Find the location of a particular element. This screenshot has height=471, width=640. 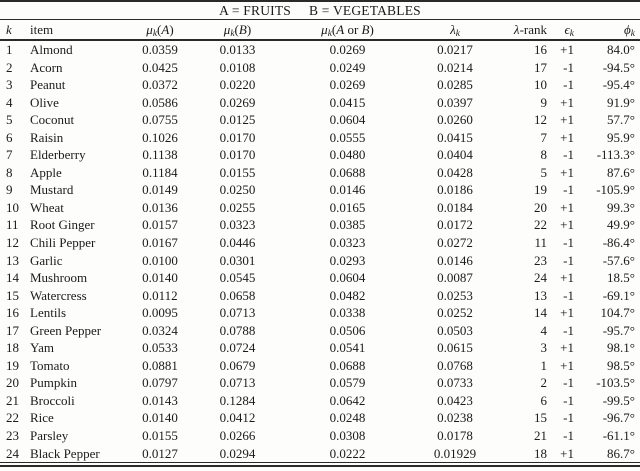

table-row: 22 Rice 0.0140 0.0412 0.0248 0.0238 15 -1 -96.7° is located at coordinates (320, 418).